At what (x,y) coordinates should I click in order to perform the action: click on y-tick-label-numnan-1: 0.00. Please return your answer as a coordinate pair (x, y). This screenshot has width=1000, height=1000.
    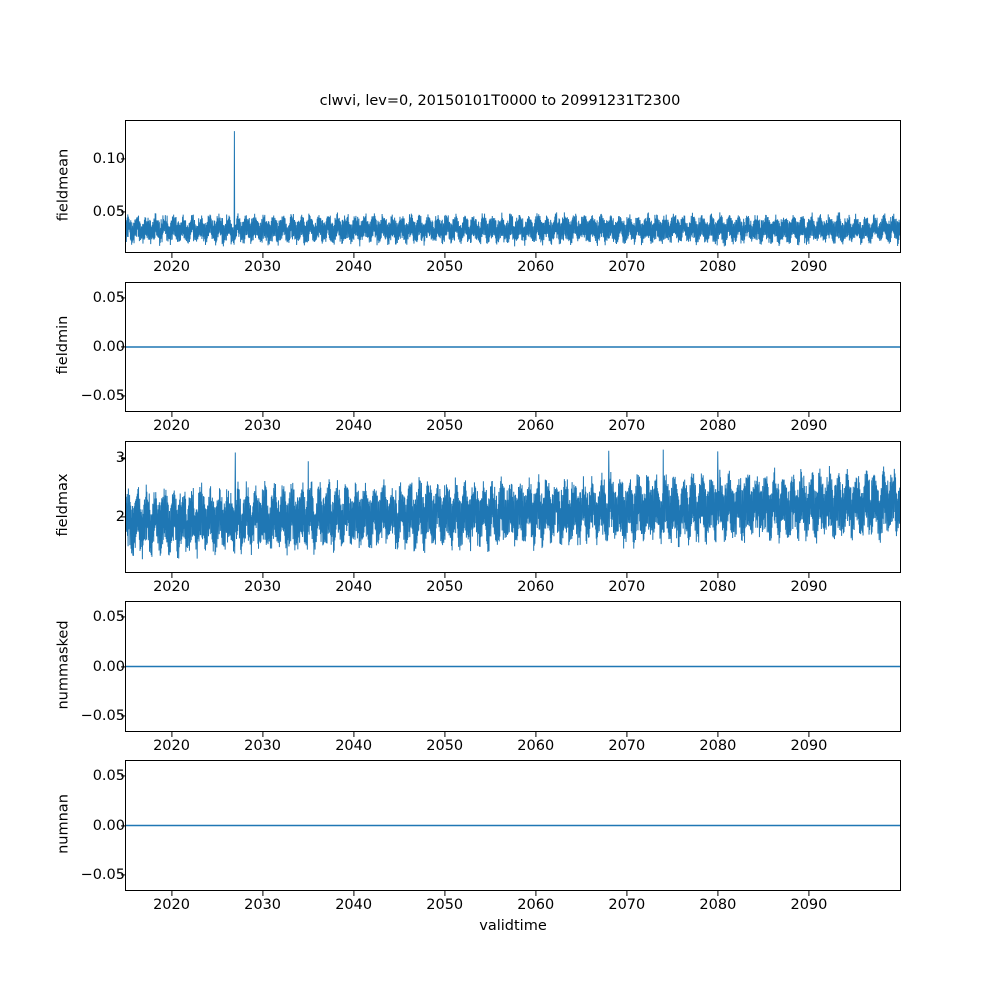
    Looking at the image, I should click on (108, 825).